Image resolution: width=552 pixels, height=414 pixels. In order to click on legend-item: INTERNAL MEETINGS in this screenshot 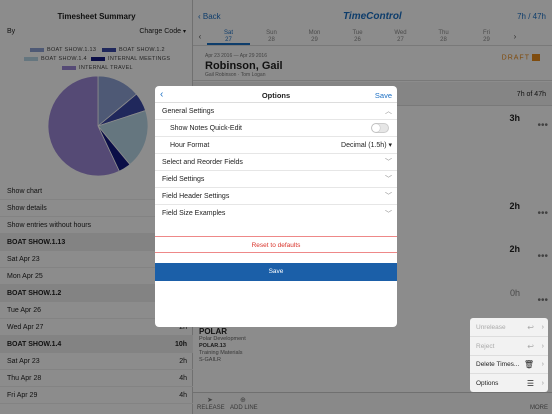, I will do `click(130, 59)`.